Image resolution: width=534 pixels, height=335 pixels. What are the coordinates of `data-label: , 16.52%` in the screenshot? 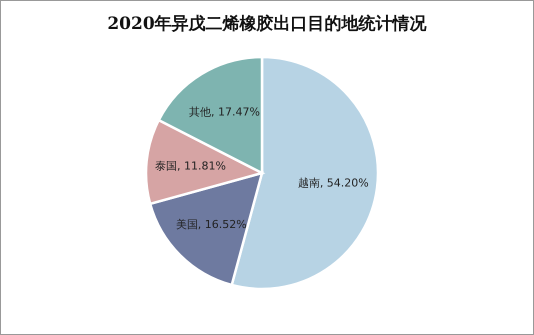 It's located at (222, 224).